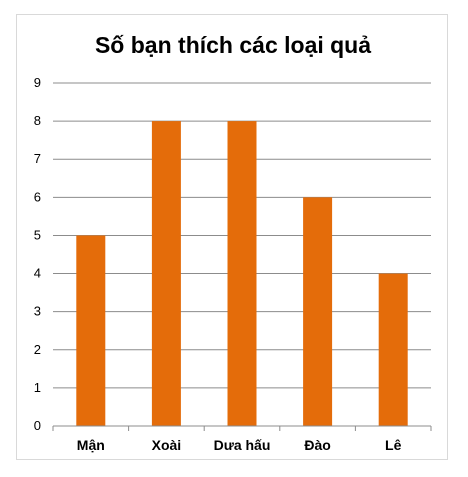 The height and width of the screenshot is (477, 468). Describe the element at coordinates (167, 445) in the screenshot. I see `x-tick-label: Xoài` at that location.